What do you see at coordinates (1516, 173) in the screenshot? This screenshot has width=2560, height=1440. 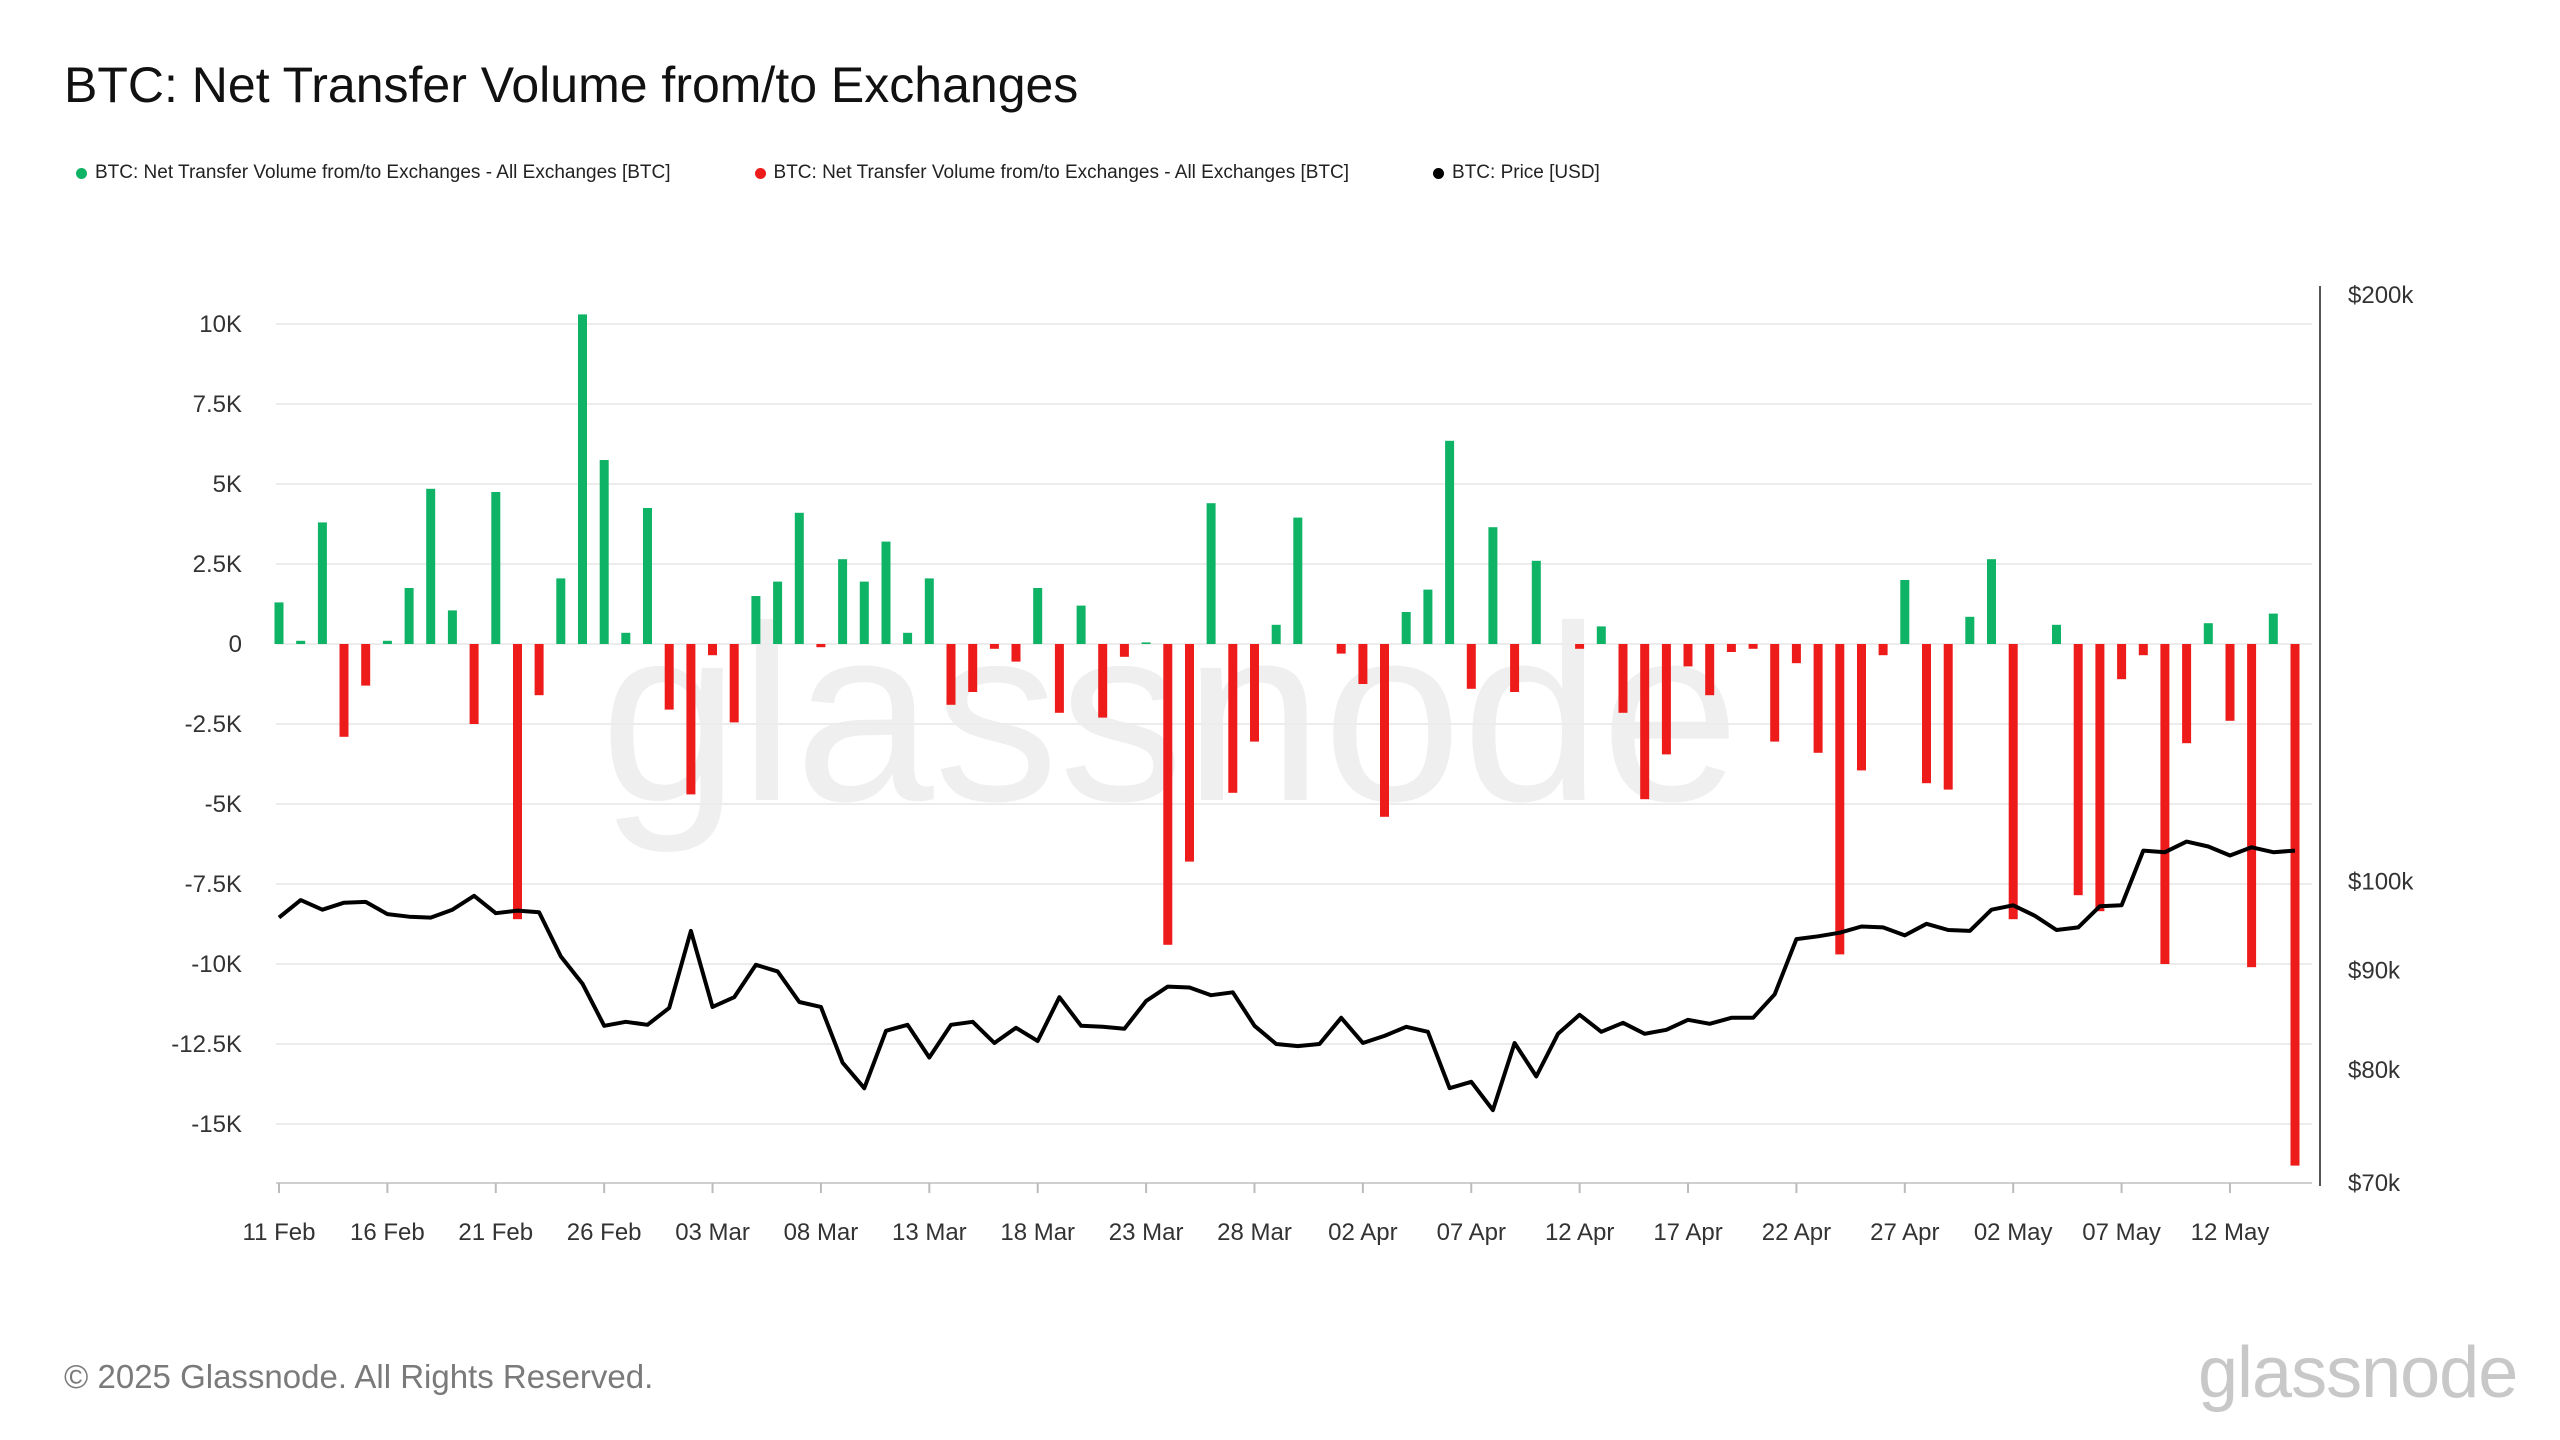 I see `legend-item-price: BTC: Price [USD]` at bounding box center [1516, 173].